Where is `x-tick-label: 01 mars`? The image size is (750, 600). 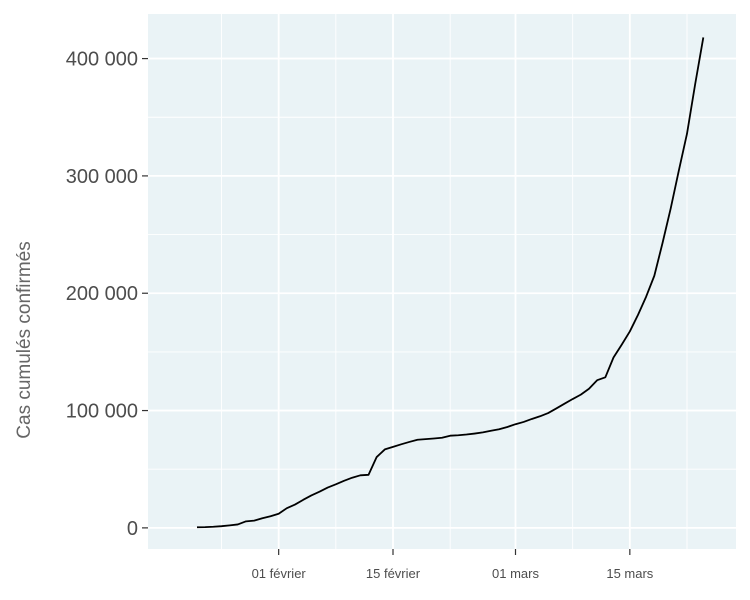 x-tick-label: 01 mars is located at coordinates (515, 573).